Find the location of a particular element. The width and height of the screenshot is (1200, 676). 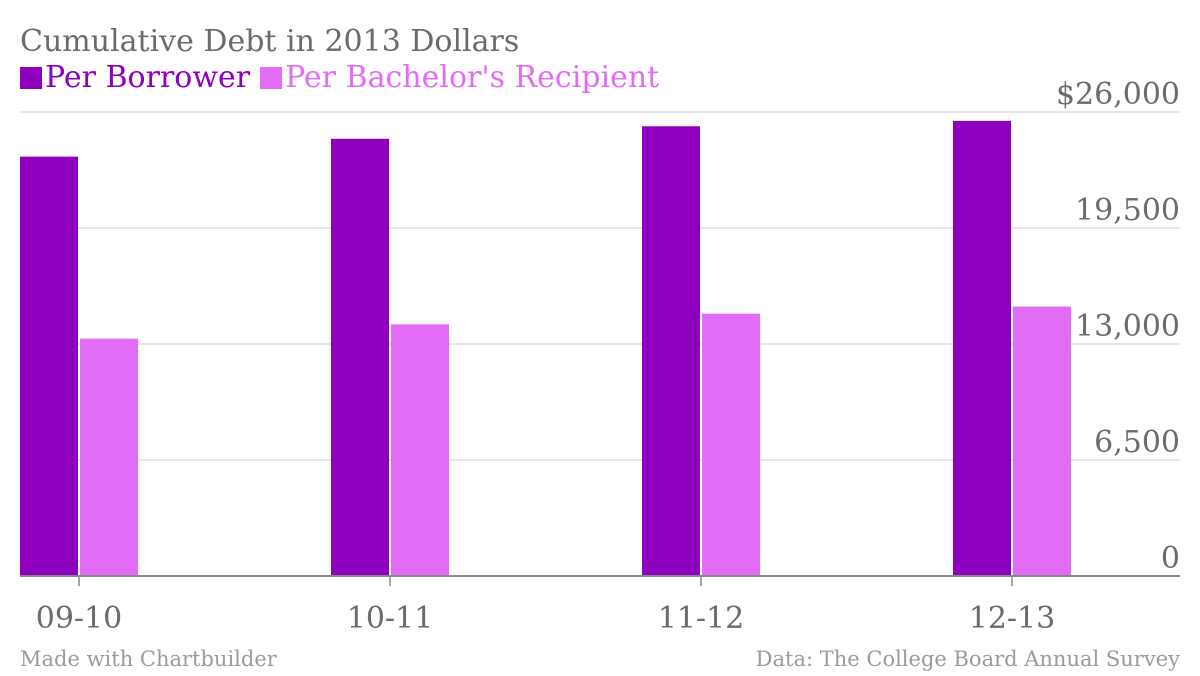

legend-swatch-per-borrower is located at coordinates (31, 77).